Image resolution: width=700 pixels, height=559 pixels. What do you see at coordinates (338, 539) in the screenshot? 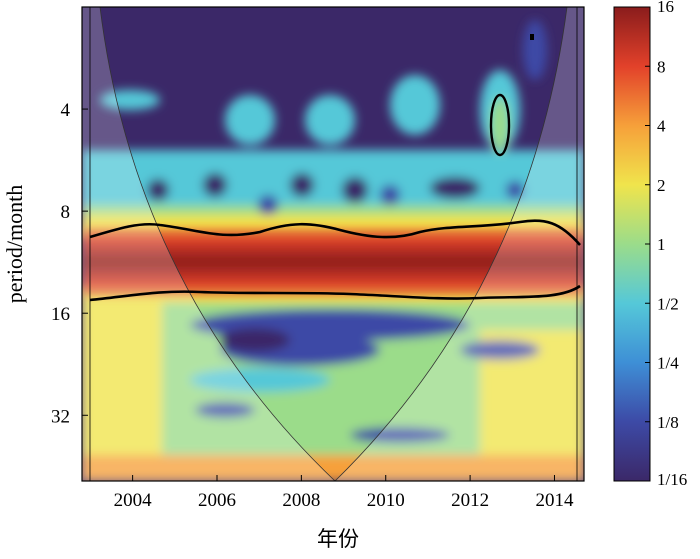
I see `x-axis-title: 年份` at bounding box center [338, 539].